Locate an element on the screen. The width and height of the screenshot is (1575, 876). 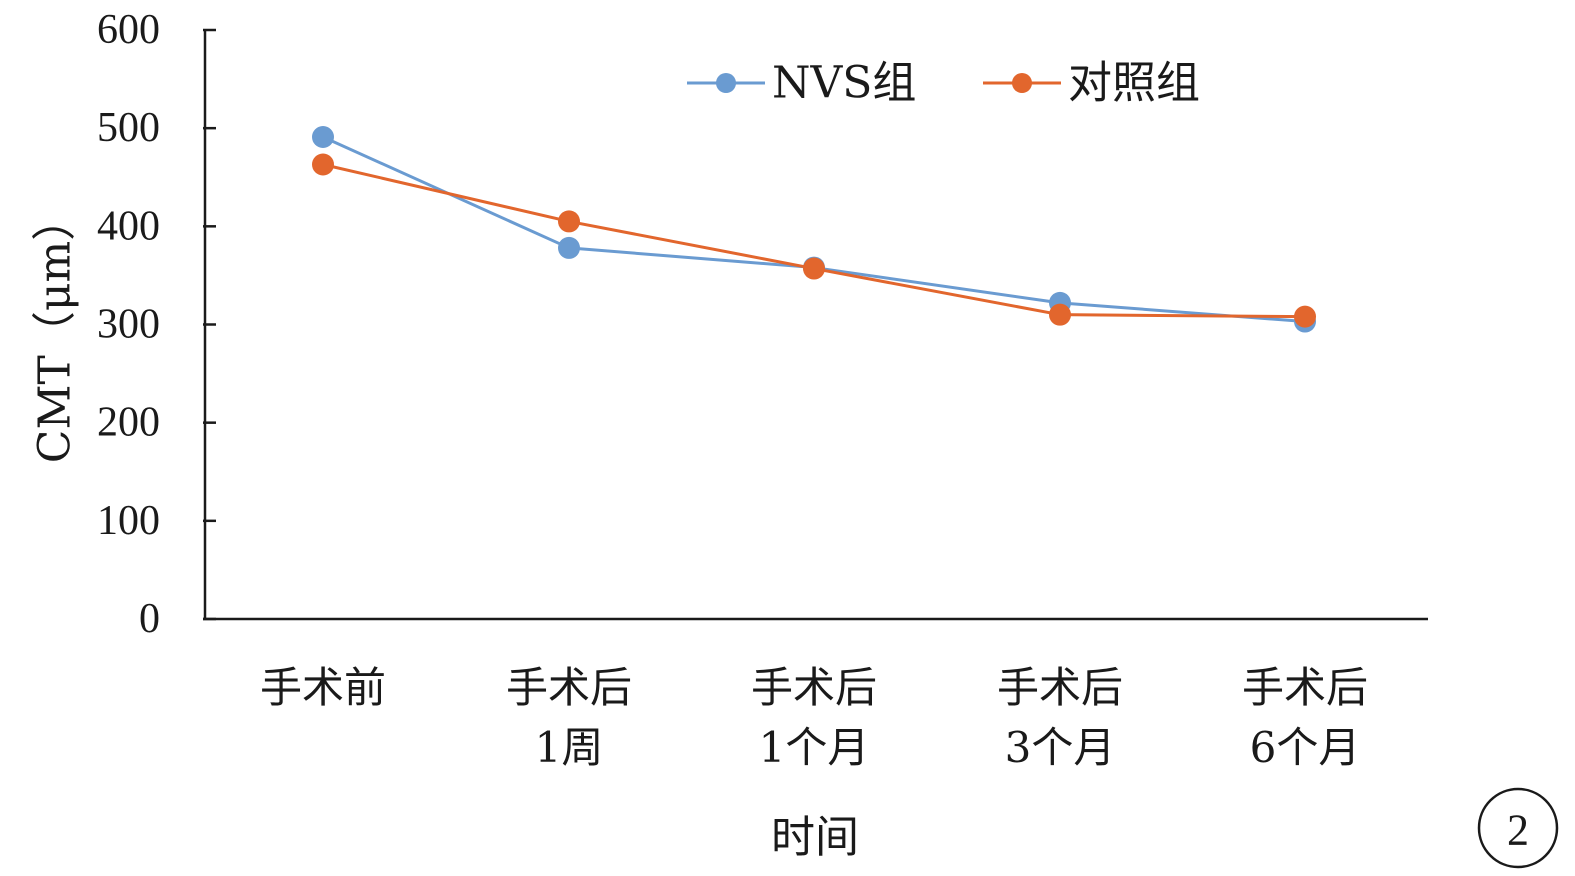
y-axis-ticks: 0 100 200 300 400 500 600 is located at coordinates (156, 324).